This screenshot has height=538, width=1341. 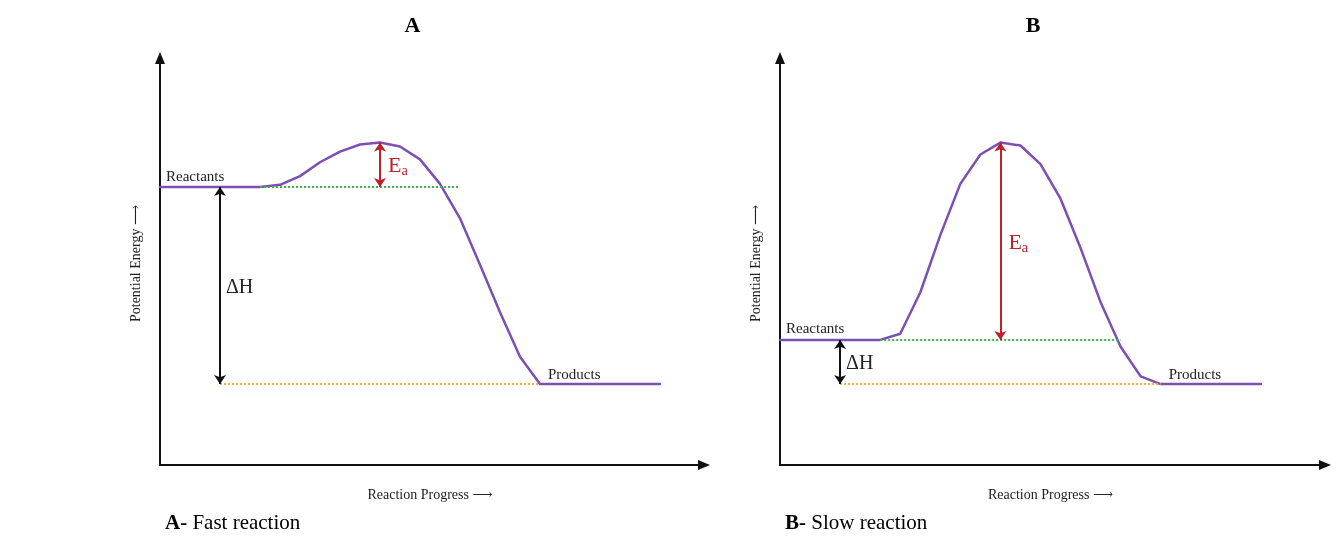 I want to click on chart-title: B, so click(x=1033, y=24).